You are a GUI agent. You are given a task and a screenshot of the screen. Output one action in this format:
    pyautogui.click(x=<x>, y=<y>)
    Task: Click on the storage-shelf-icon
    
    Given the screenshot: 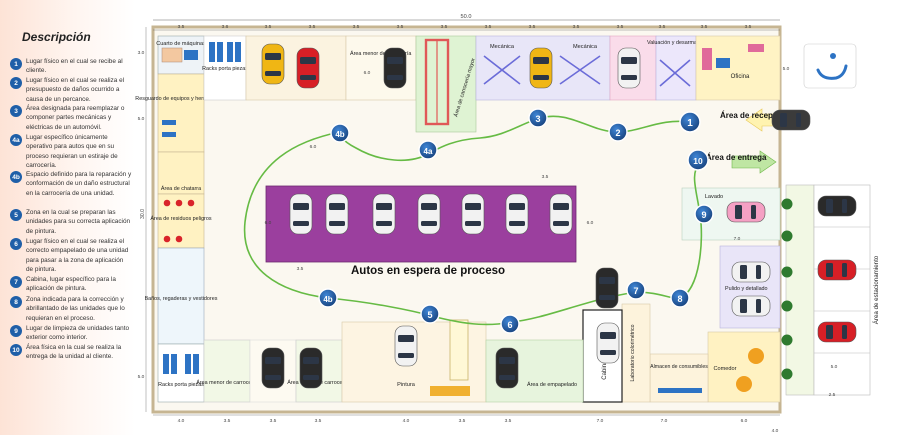 What is the action you would take?
    pyautogui.click(x=680, y=390)
    